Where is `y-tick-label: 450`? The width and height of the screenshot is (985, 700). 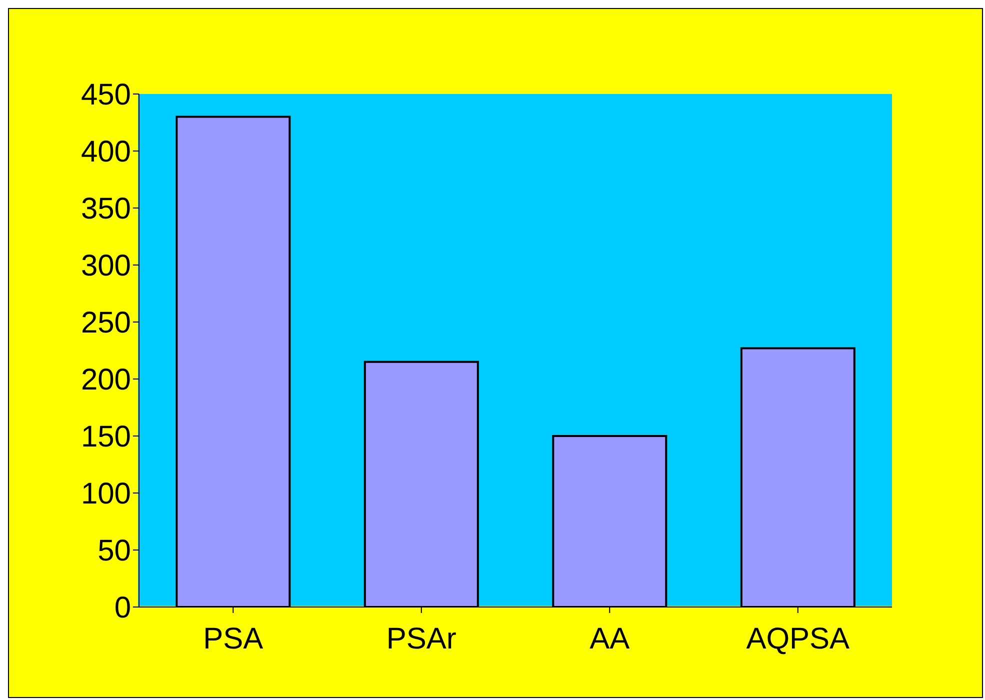
y-tick-label: 450 is located at coordinates (105, 95).